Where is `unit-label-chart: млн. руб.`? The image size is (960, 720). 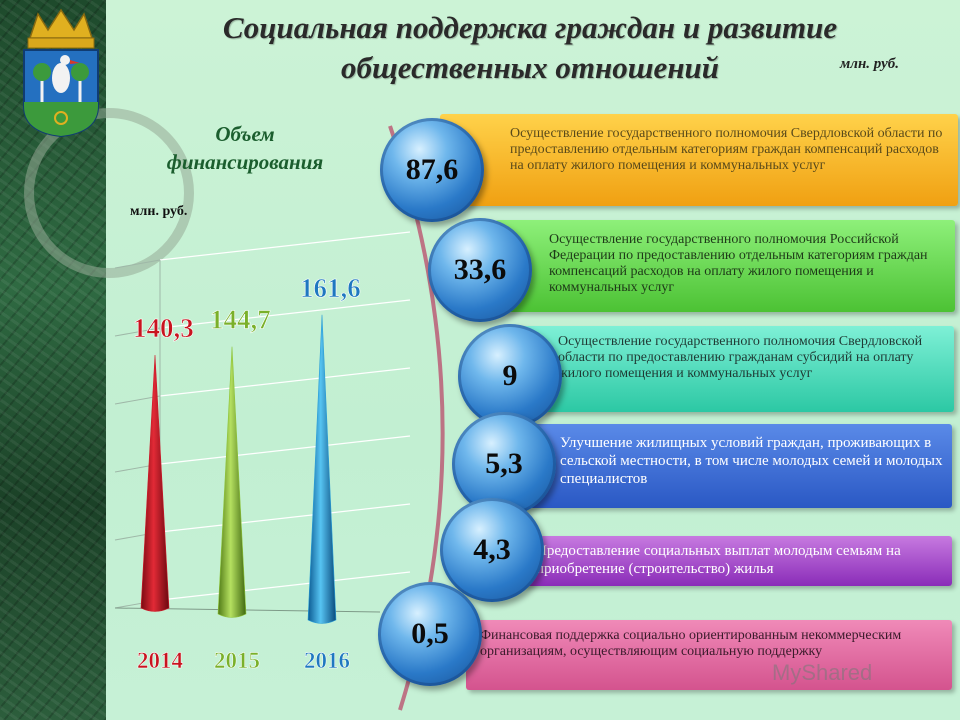 unit-label-chart: млн. руб. is located at coordinates (159, 211).